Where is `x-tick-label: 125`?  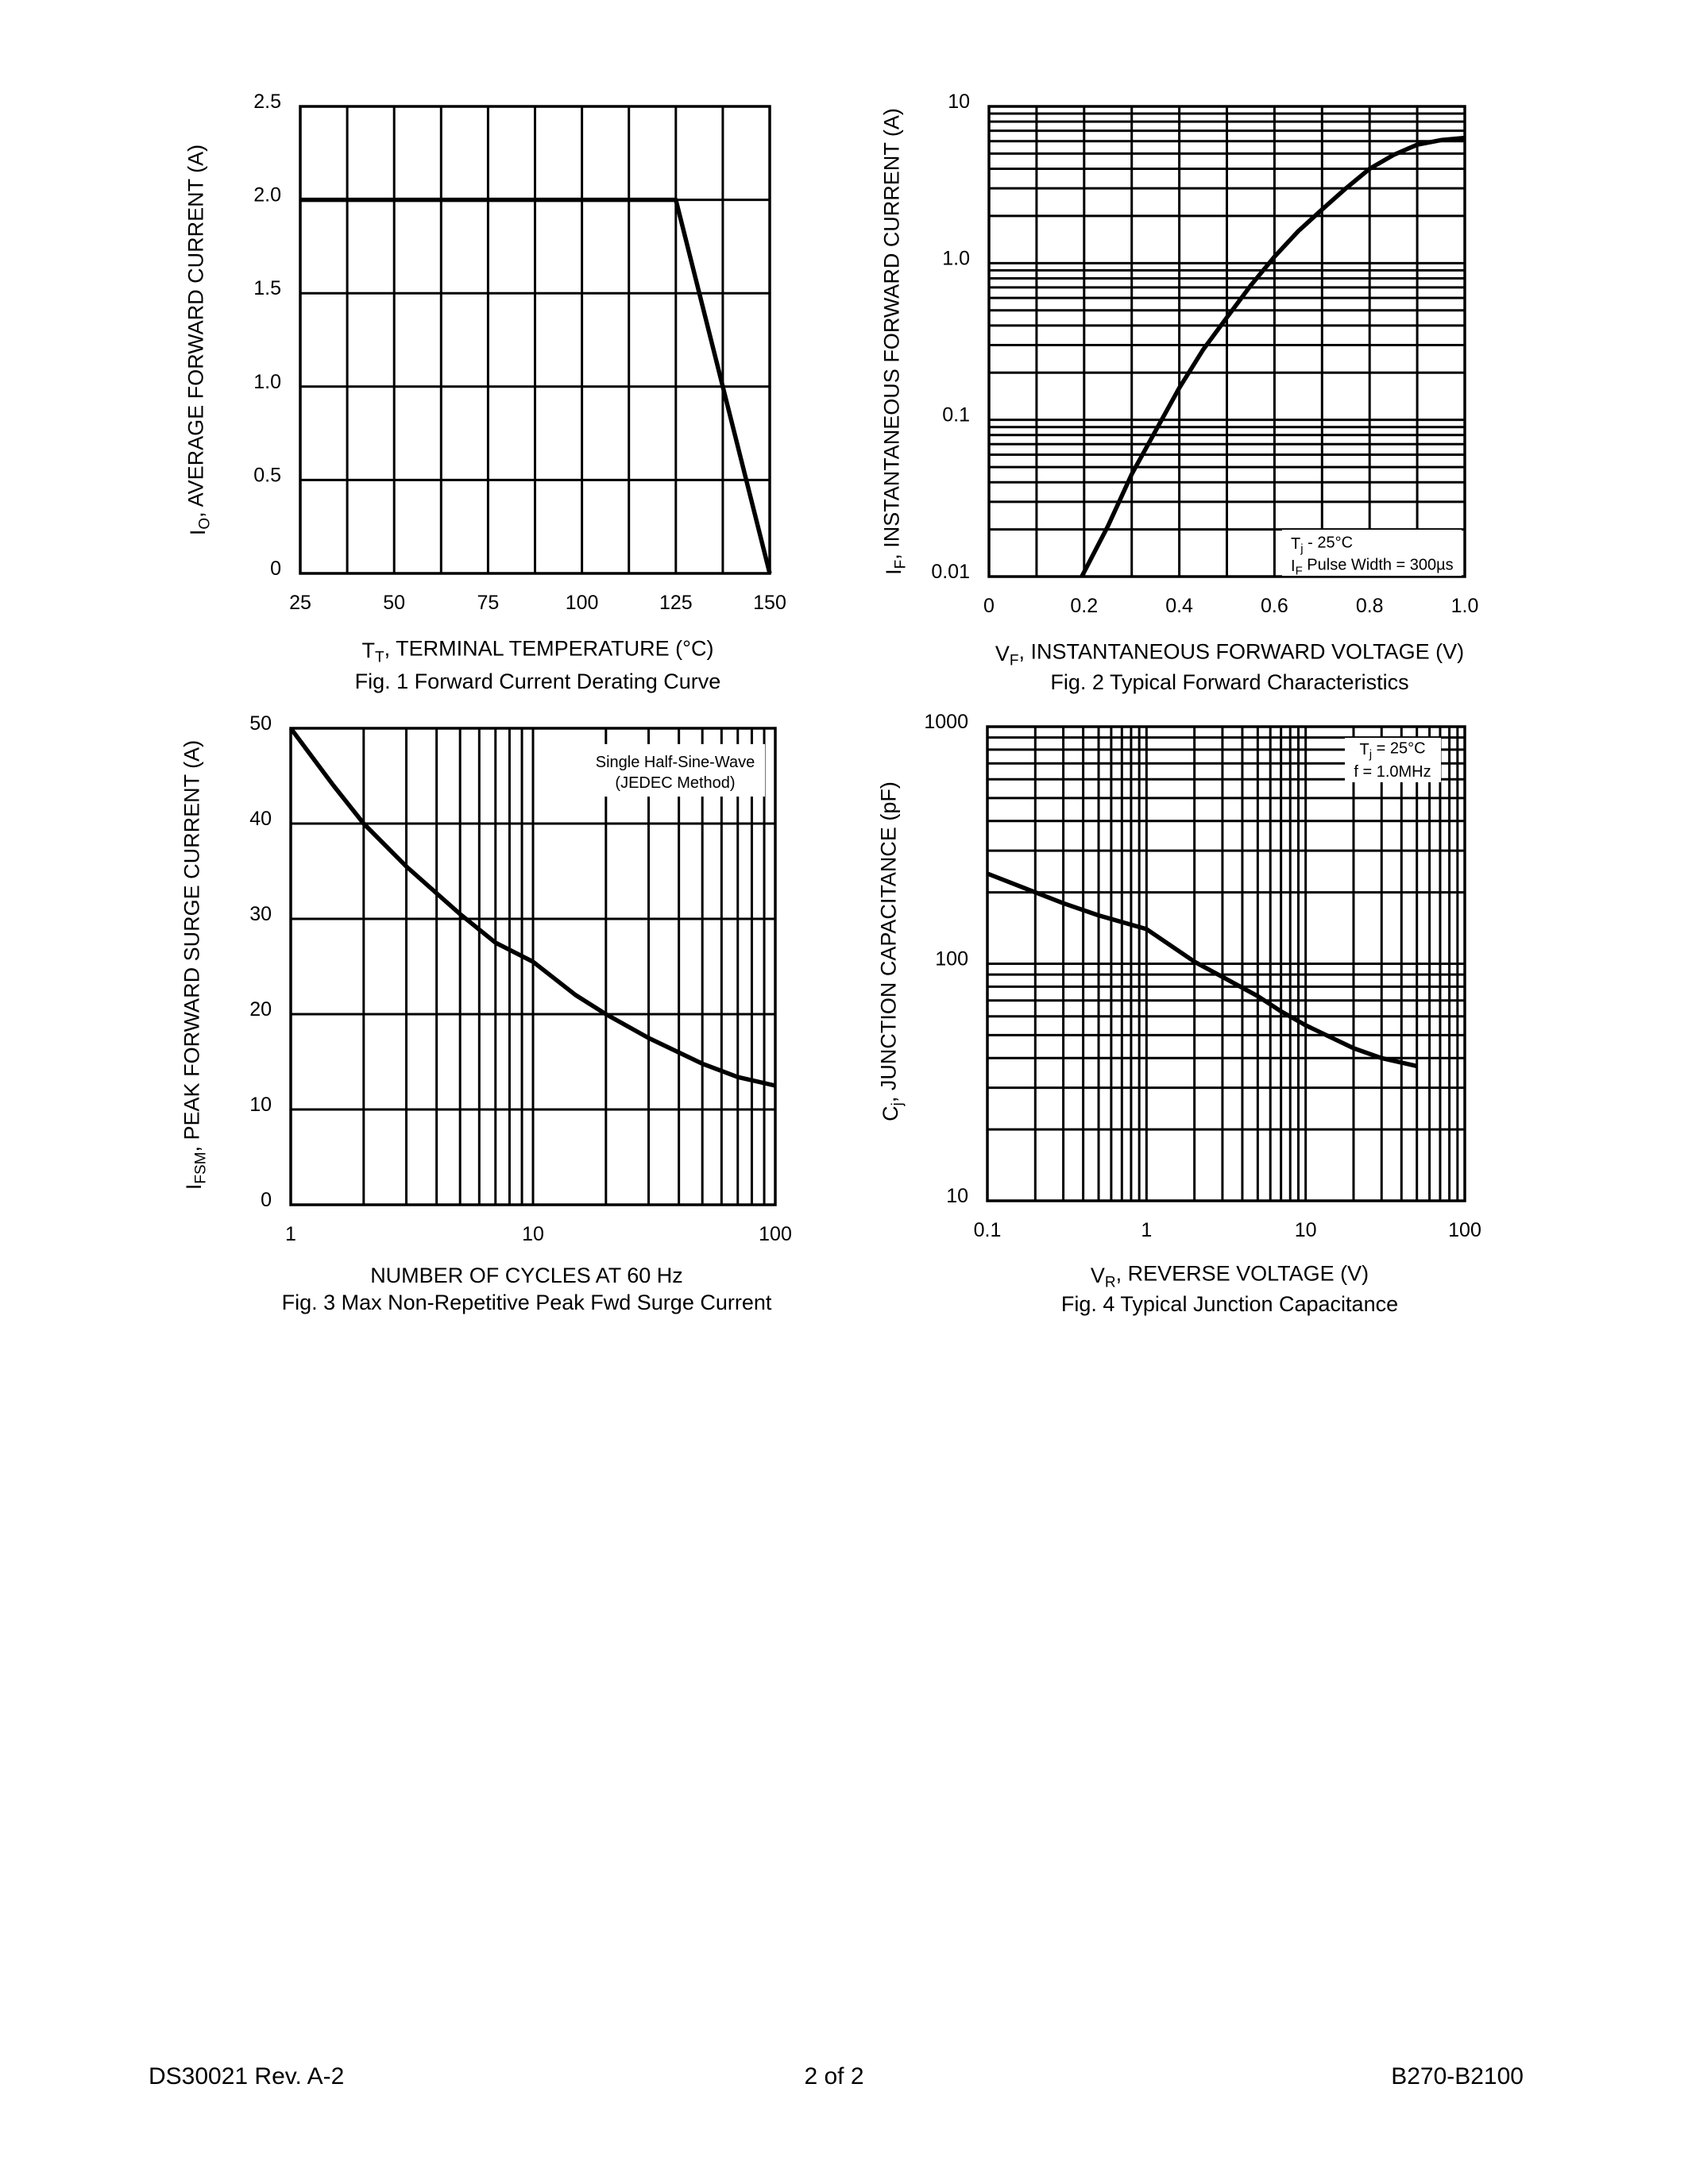 x-tick-label: 125 is located at coordinates (676, 603).